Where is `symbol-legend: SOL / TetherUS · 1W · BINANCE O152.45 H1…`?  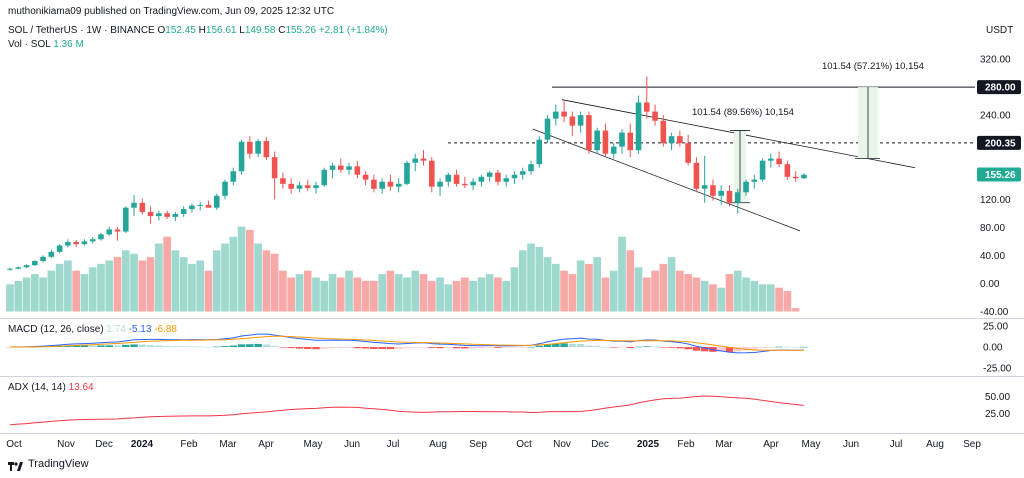 symbol-legend: SOL / TetherUS · 1W · BINANCE O152.45 H1… is located at coordinates (198, 30).